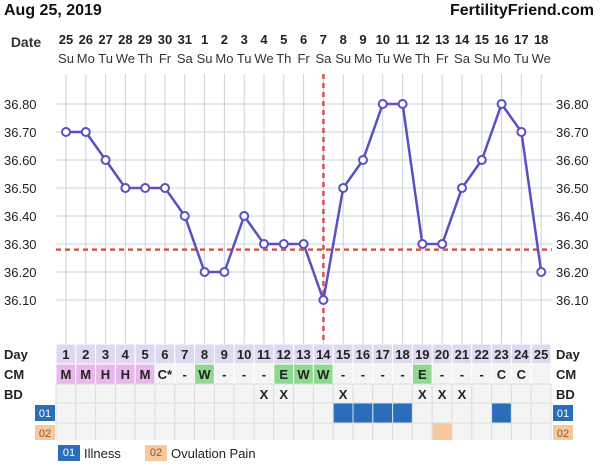  I want to click on y-tick-label-left: 36.70, so click(20, 132).